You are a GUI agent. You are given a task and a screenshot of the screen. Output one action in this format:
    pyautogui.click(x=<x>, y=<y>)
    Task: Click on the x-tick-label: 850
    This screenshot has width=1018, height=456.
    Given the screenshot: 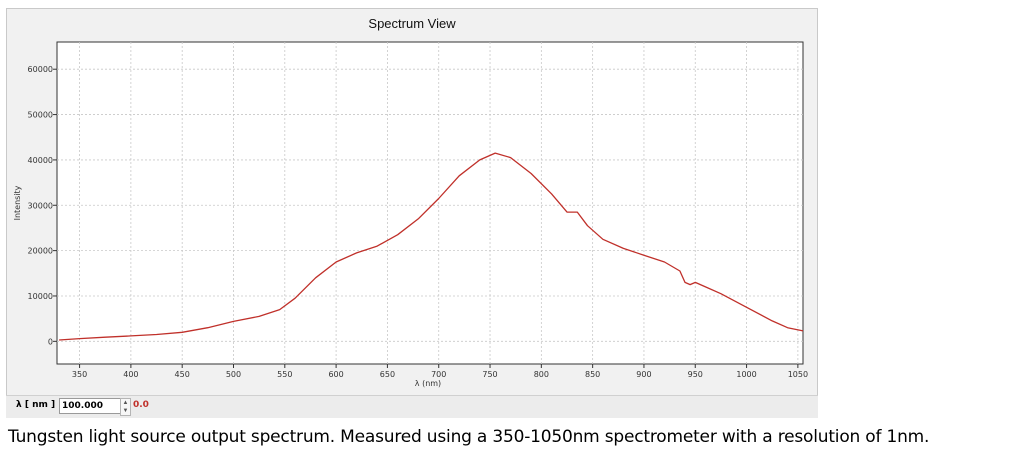 What is the action you would take?
    pyautogui.click(x=592, y=374)
    